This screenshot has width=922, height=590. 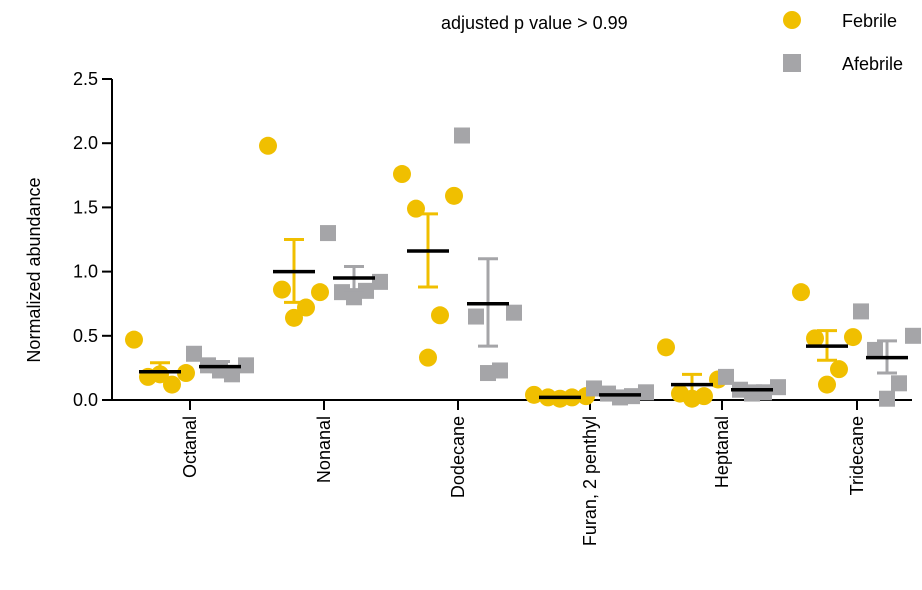 What do you see at coordinates (85, 207) in the screenshot?
I see `y-tick-label: 1.5` at bounding box center [85, 207].